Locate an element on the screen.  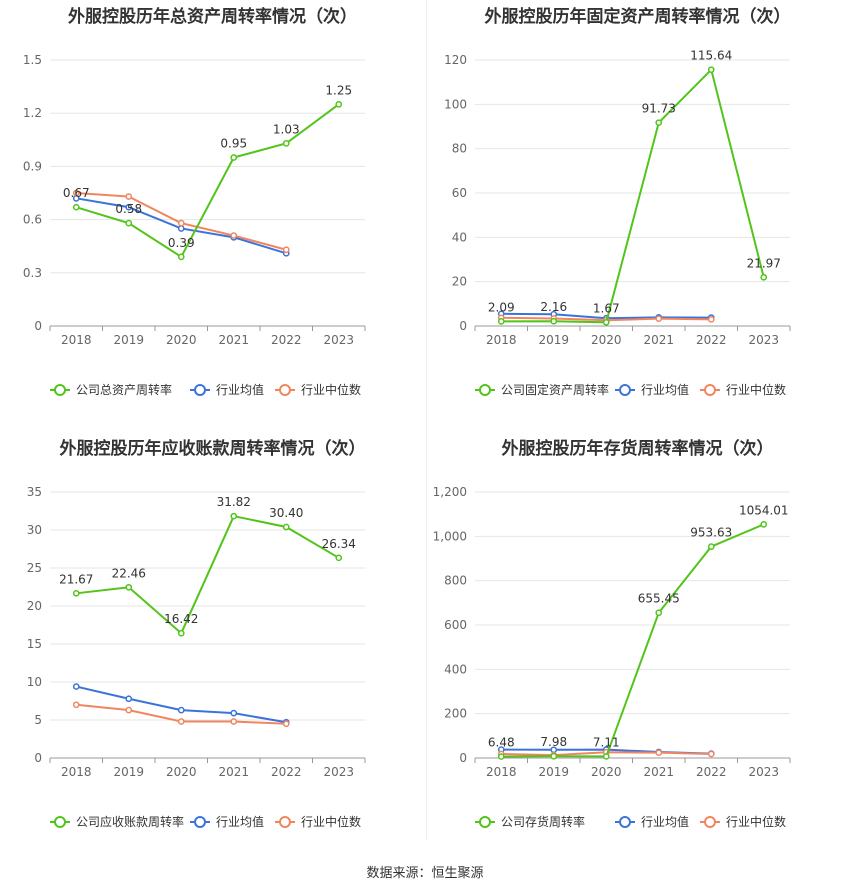
data-label: 2.16 is located at coordinates (553, 307).